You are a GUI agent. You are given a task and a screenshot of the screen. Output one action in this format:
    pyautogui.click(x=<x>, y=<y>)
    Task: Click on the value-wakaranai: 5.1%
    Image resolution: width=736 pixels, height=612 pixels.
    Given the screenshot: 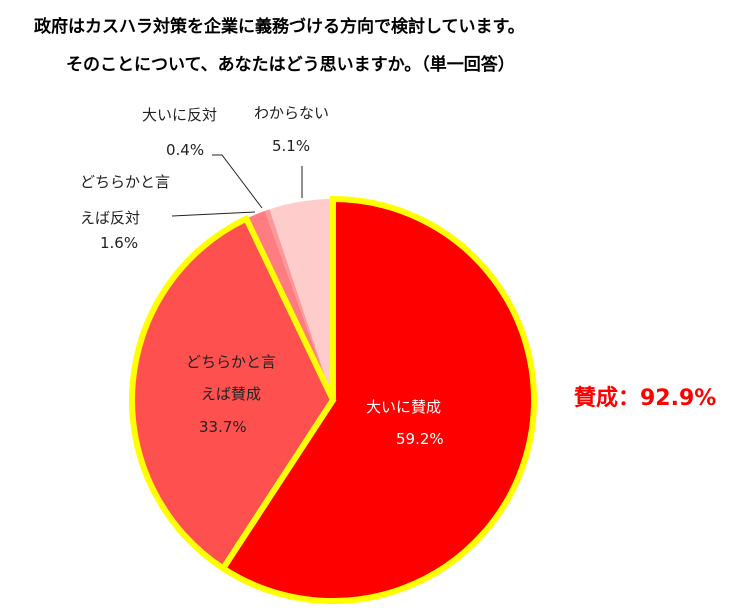 What is the action you would take?
    pyautogui.click(x=291, y=146)
    